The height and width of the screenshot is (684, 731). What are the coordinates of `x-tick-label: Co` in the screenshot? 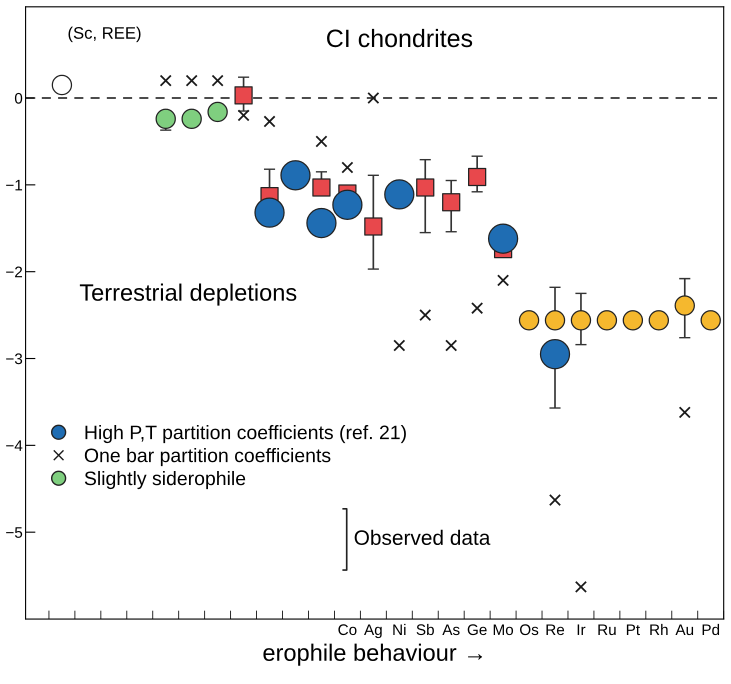 It's located at (347, 630).